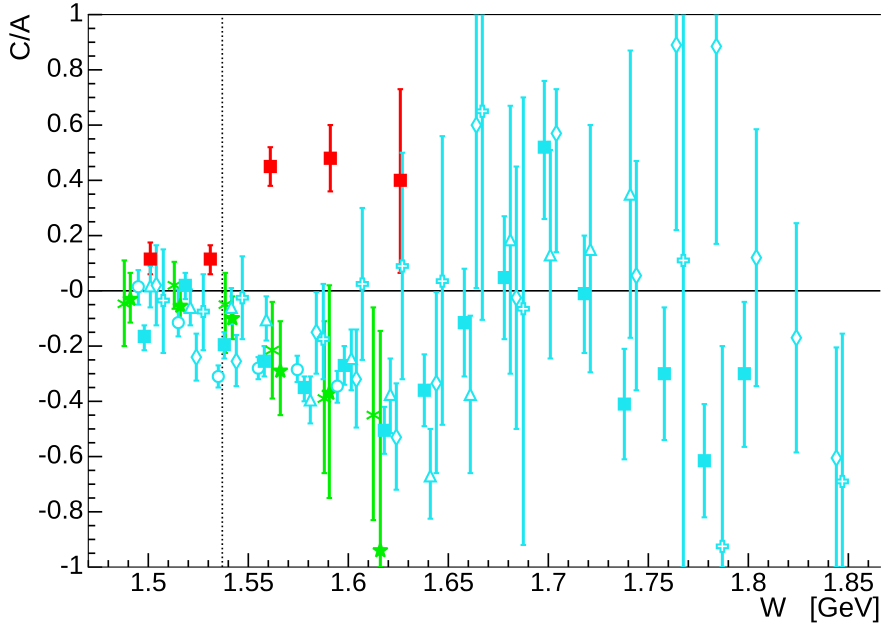 This screenshot has width=883, height=635. What do you see at coordinates (749, 582) in the screenshot?
I see `x-tick-label: 1.8` at bounding box center [749, 582].